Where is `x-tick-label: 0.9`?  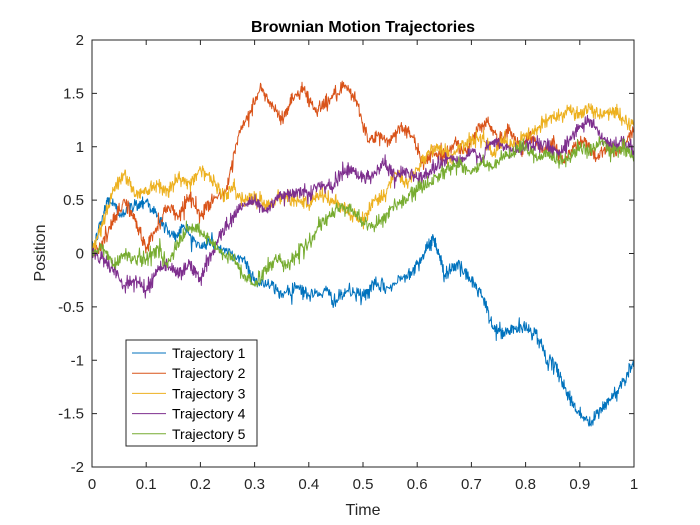
x-tick-label: 0.9 is located at coordinates (579, 484).